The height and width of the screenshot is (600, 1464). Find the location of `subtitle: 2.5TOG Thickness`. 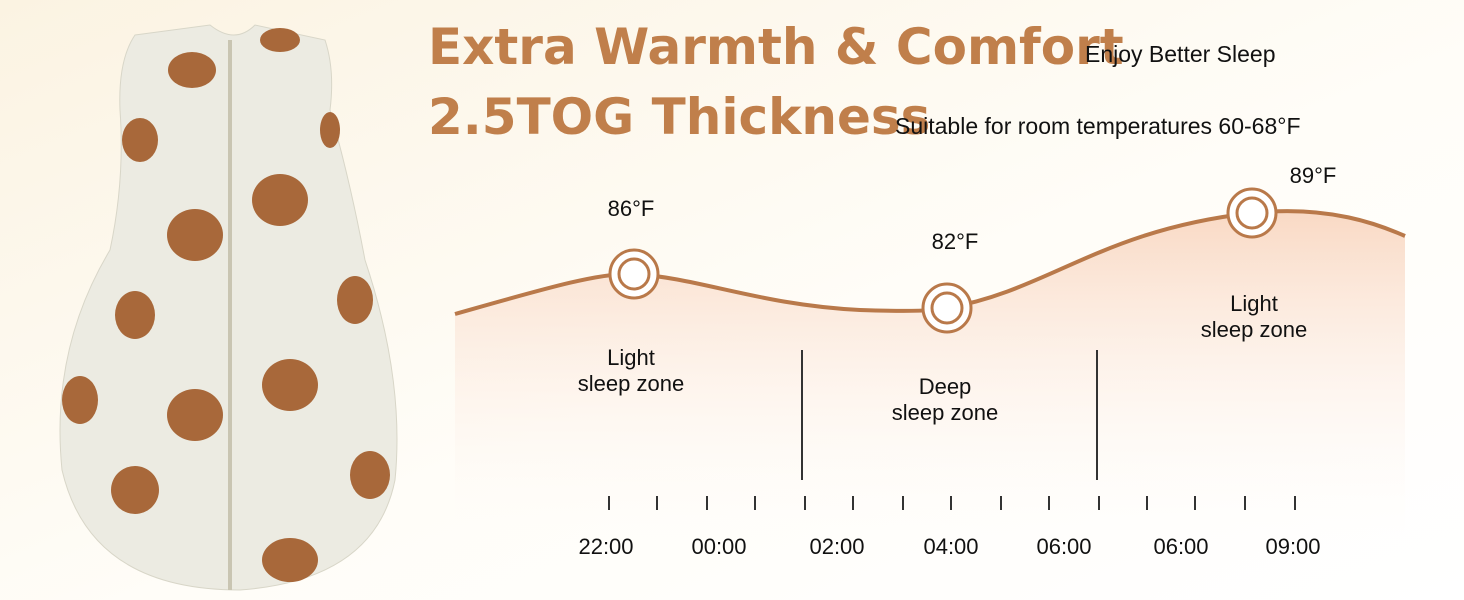

subtitle: 2.5TOG Thickness is located at coordinates (679, 117).